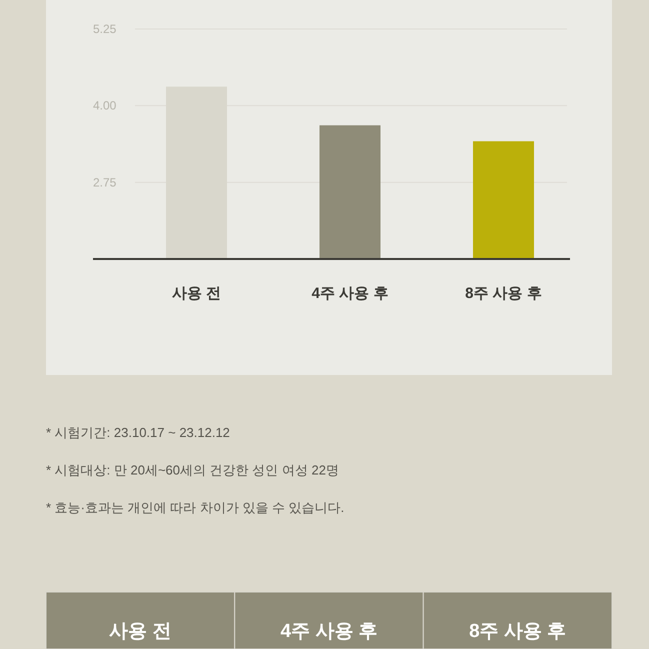  I want to click on x-tick-label: 4주 사용 후, so click(350, 293).